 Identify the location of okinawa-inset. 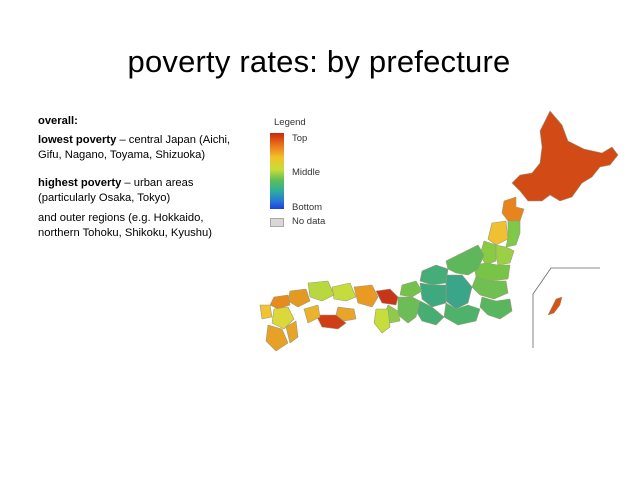
(566, 307).